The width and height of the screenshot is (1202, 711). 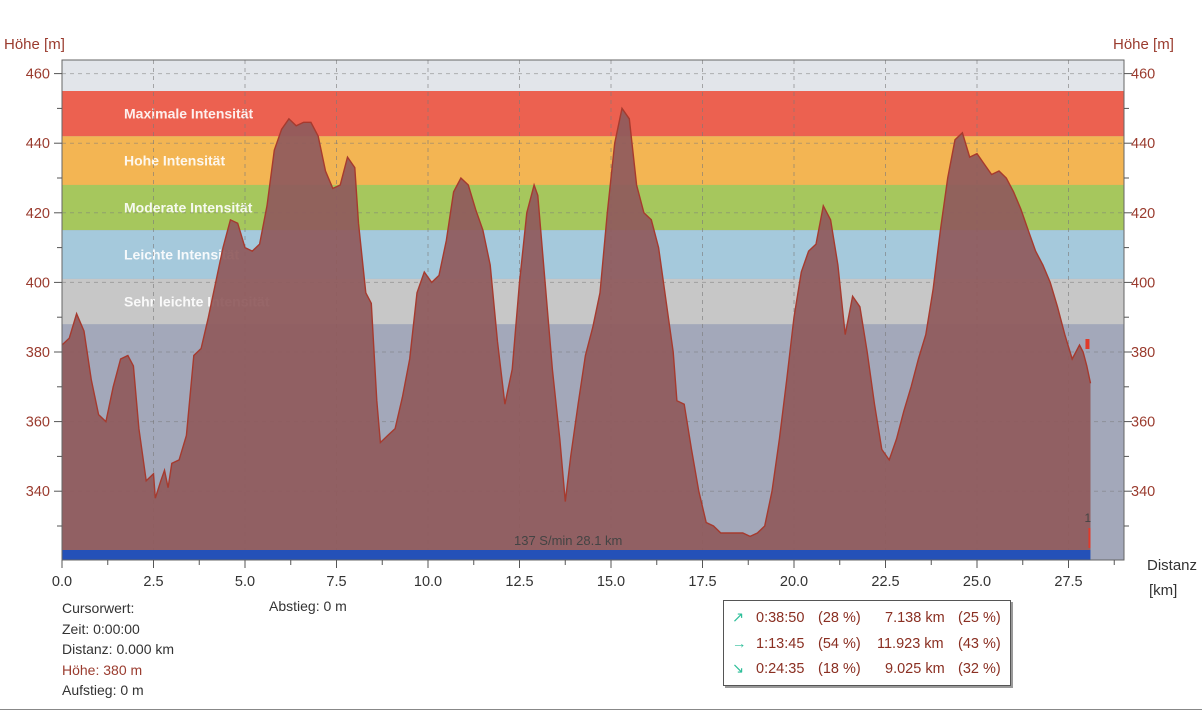 What do you see at coordinates (739, 644) in the screenshot?
I see `arrow-right-icon: →` at bounding box center [739, 644].